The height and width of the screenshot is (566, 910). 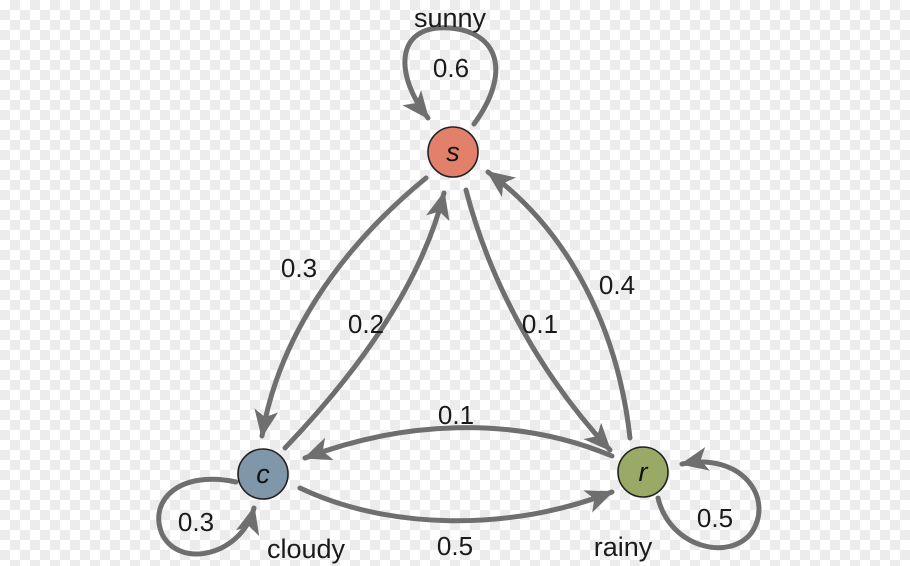 I want to click on sunny-label: sunny, so click(x=450, y=18).